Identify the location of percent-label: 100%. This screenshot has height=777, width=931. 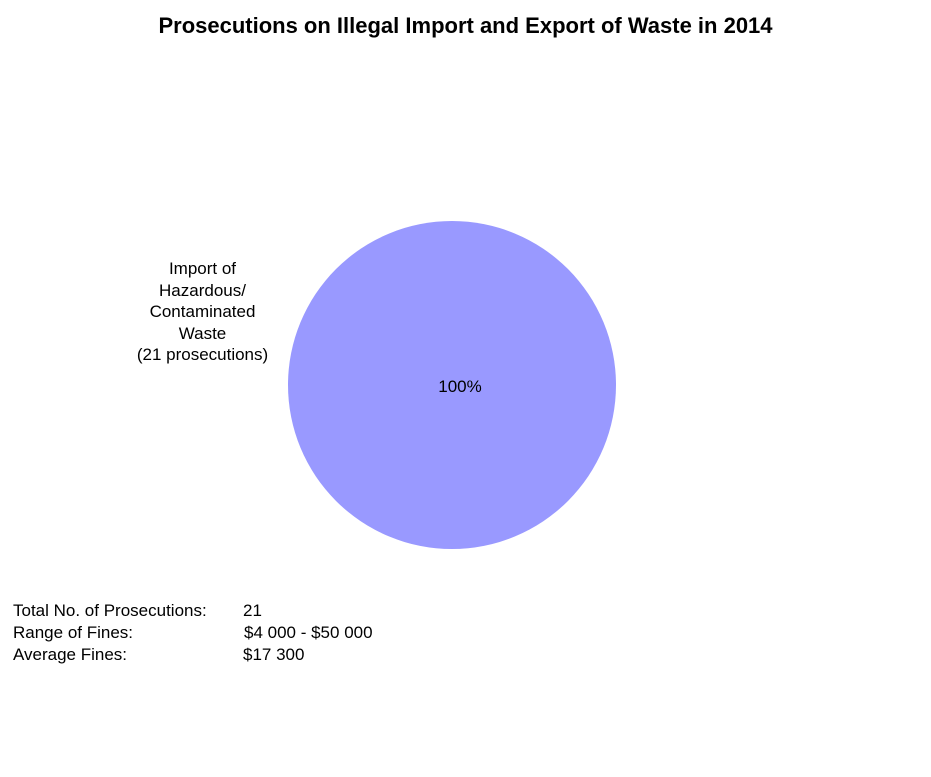
(460, 386).